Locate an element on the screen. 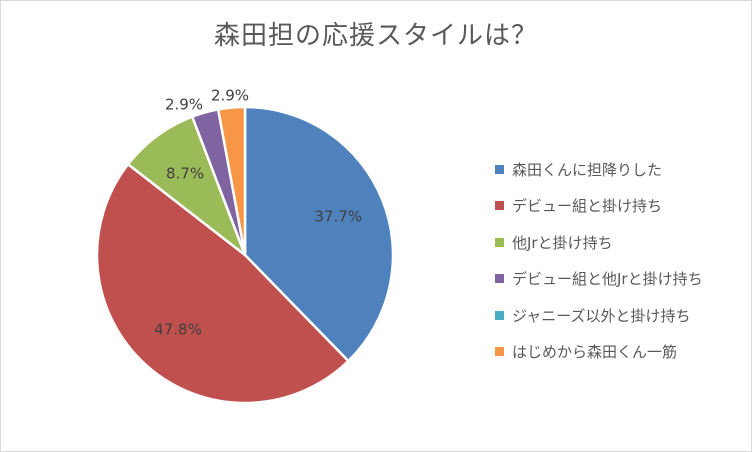 The height and width of the screenshot is (452, 752). legend-label: はじめから森田くん一筋 is located at coordinates (595, 352).